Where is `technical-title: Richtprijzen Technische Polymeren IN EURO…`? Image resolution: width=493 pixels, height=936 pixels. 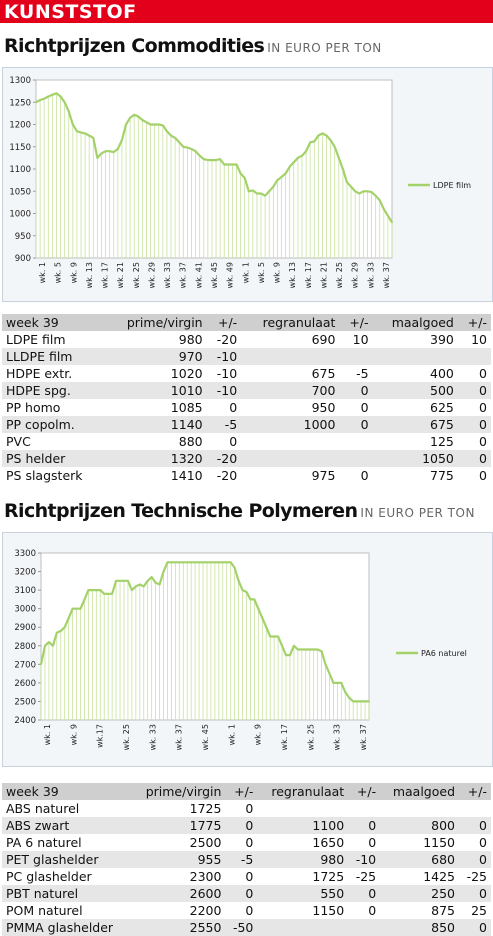
technical-title: Richtprijzen Technische Polymeren IN EURO… is located at coordinates (239, 511).